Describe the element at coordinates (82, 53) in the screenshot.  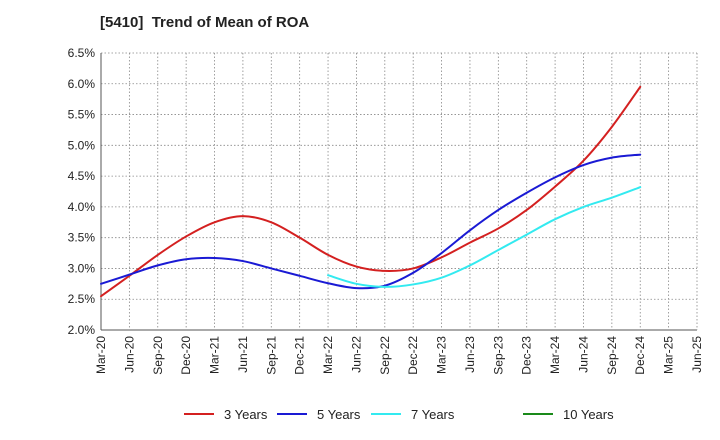
I see `y-tick-label: 6.5%` at that location.